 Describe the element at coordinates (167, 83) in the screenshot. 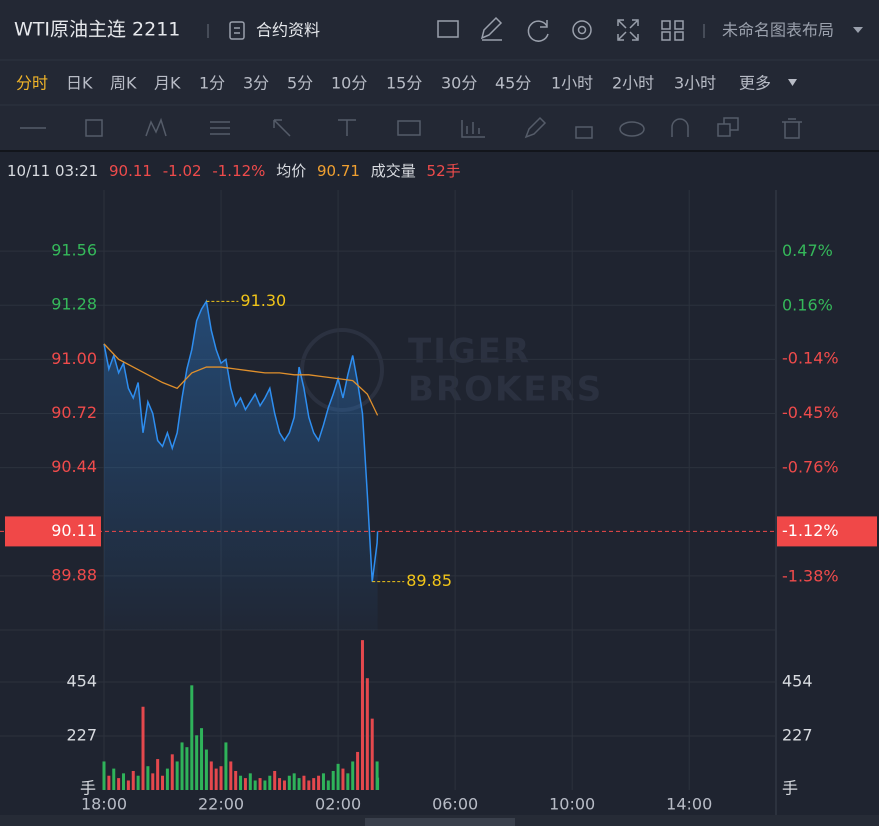

I see `period-tab: 月K` at that location.